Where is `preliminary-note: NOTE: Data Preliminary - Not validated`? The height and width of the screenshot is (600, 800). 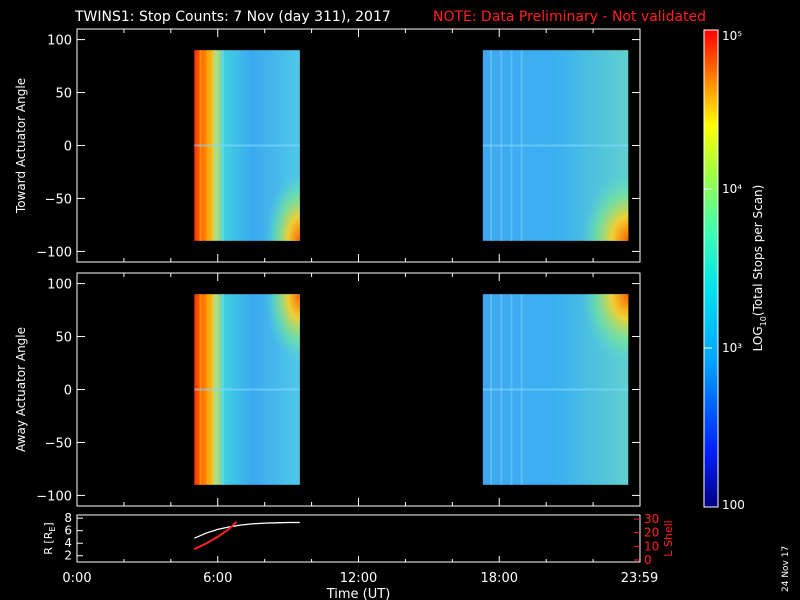
preliminary-note: NOTE: Data Preliminary - Not validated is located at coordinates (569, 17).